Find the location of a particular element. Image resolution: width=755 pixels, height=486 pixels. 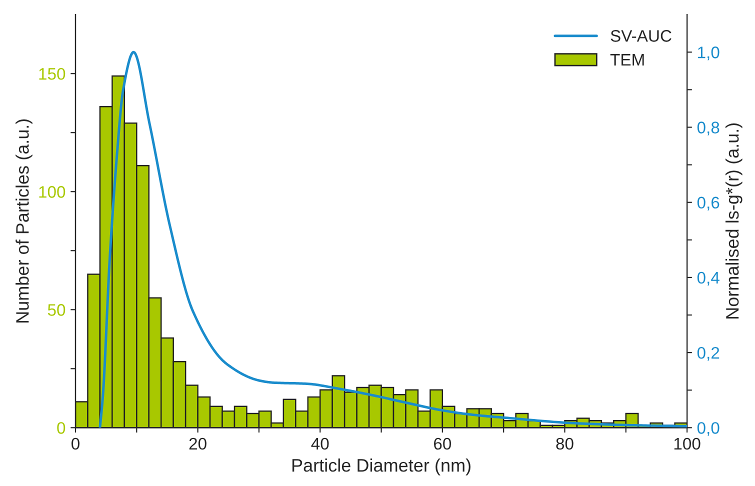

legend-label: SV-AUC is located at coordinates (641, 36).